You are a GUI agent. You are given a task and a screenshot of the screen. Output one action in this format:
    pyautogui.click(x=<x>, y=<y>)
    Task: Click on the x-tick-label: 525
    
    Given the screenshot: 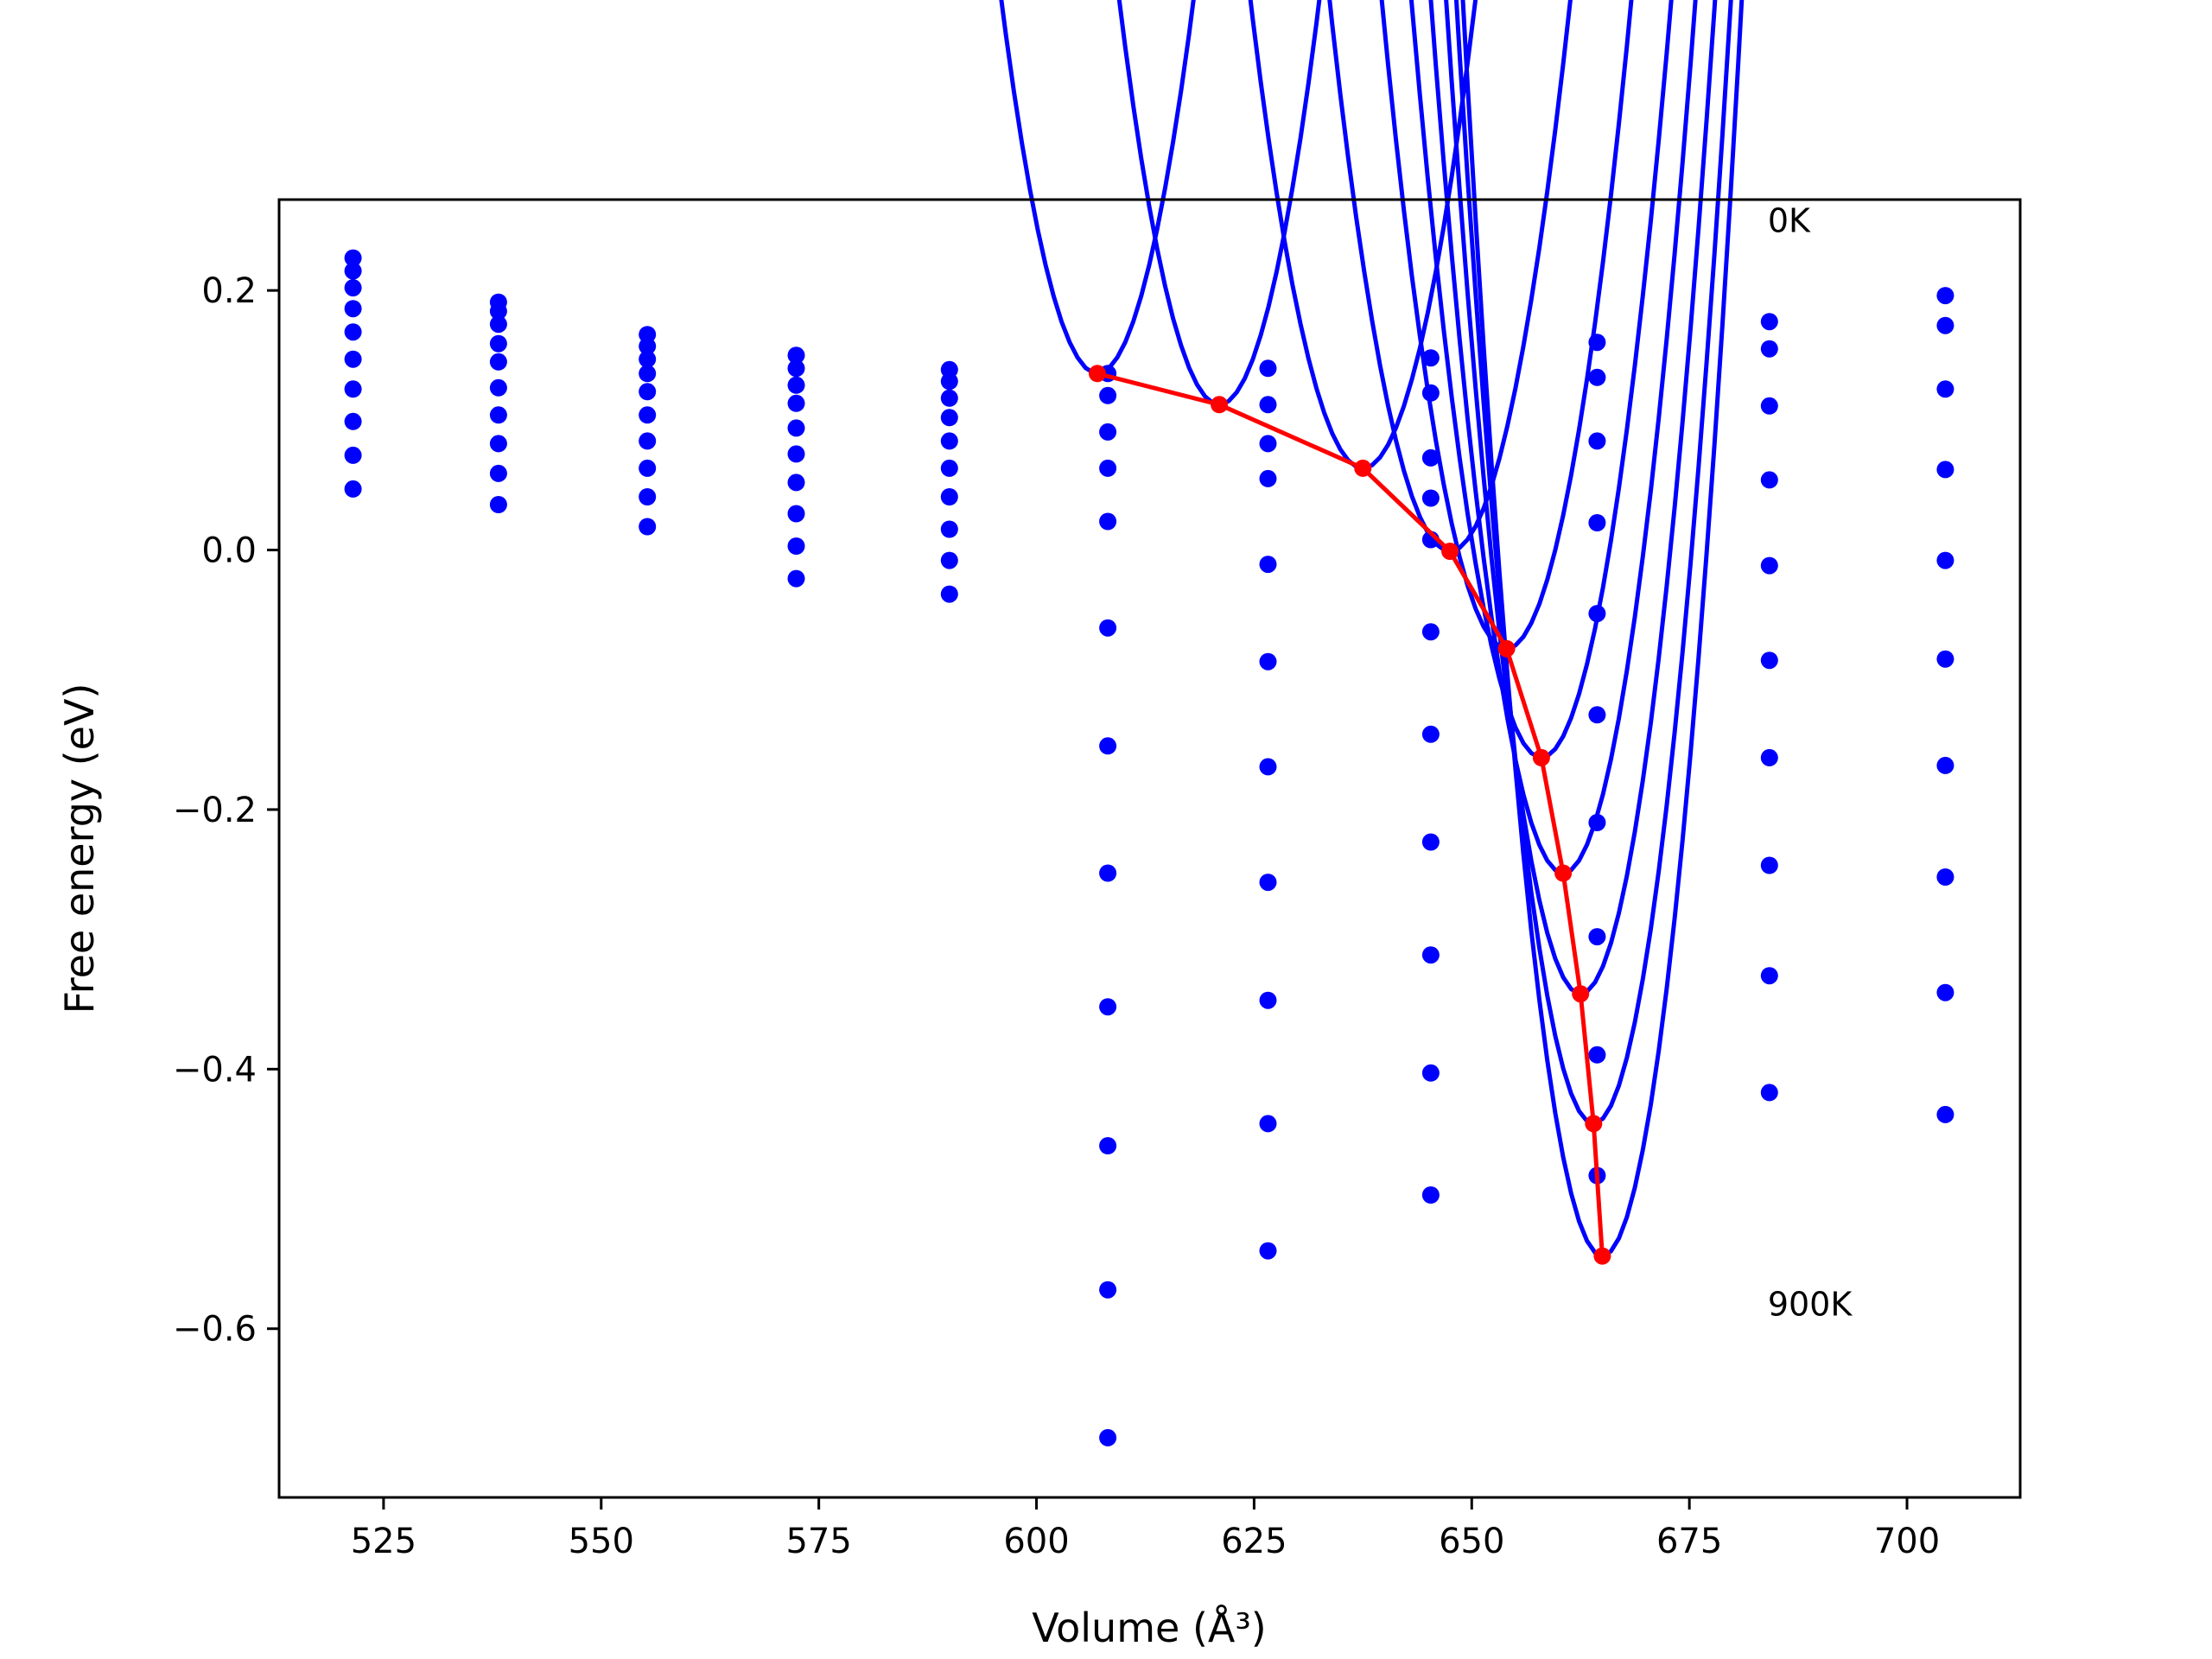 What is the action you would take?
    pyautogui.click(x=383, y=1541)
    